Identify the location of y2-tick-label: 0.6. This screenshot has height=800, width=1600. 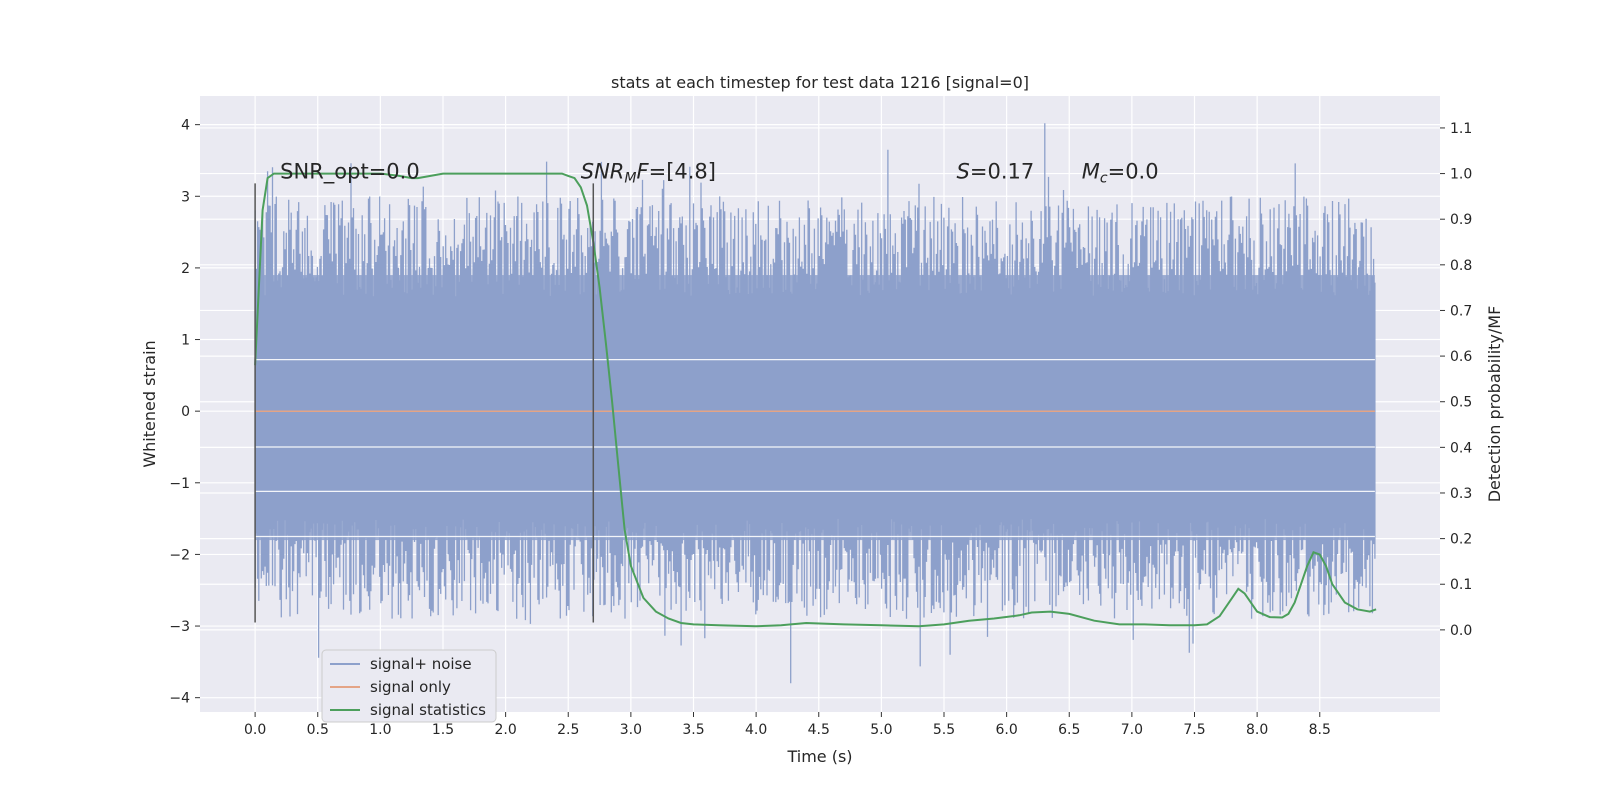
(1461, 357).